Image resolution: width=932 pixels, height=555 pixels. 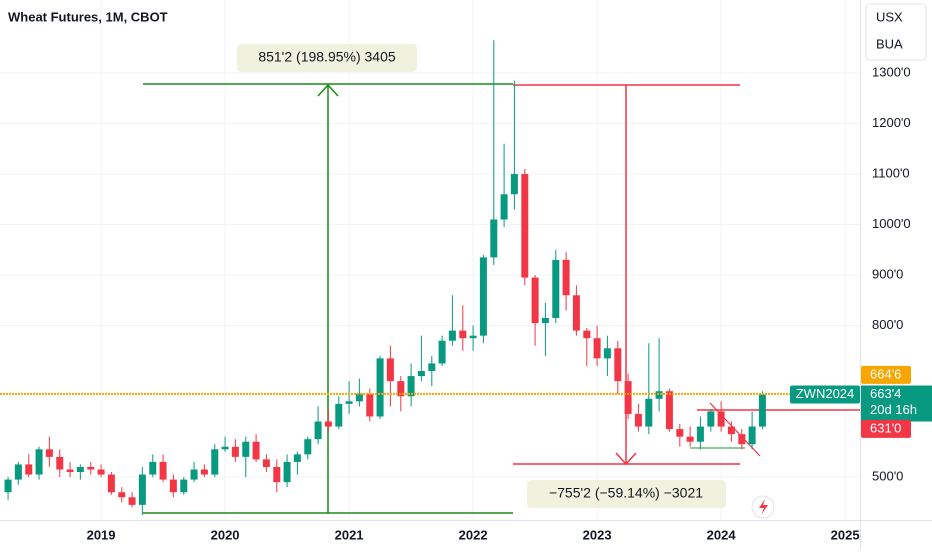 What do you see at coordinates (896, 403) in the screenshot?
I see `last-price-box` at bounding box center [896, 403].